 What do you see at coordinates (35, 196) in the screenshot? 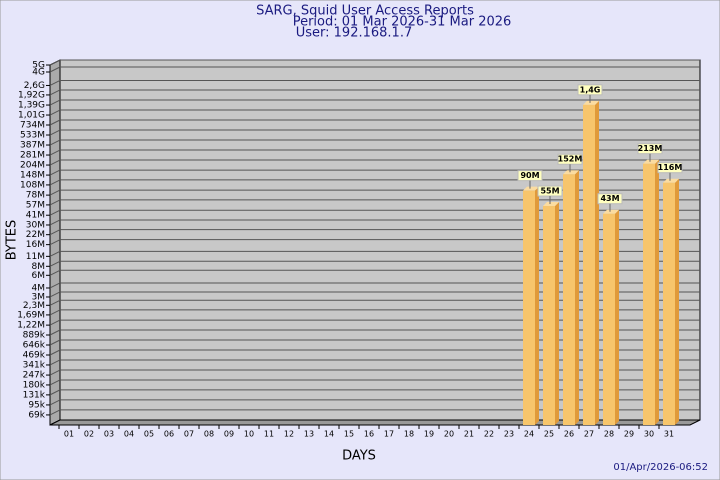
I see `y-tick-label: 78M` at bounding box center [35, 196].